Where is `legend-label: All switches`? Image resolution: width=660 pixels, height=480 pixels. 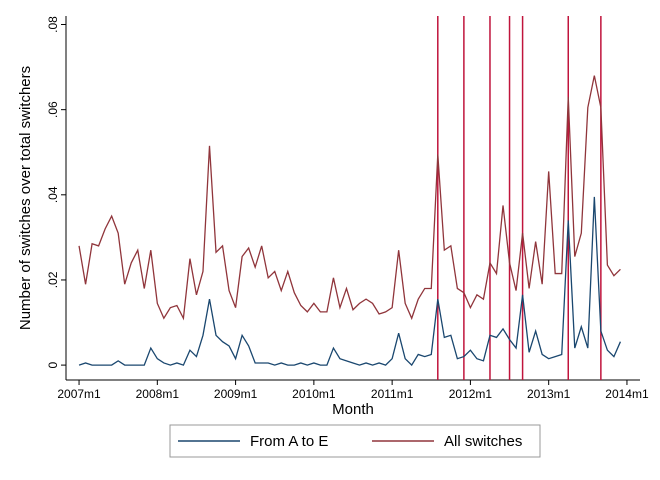 legend-label: All switches is located at coordinates (483, 441).